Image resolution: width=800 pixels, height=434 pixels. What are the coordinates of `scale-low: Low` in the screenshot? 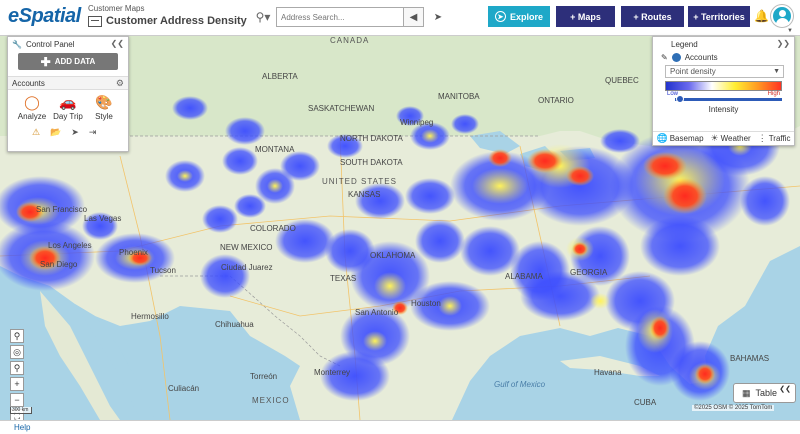 It's located at (673, 94).